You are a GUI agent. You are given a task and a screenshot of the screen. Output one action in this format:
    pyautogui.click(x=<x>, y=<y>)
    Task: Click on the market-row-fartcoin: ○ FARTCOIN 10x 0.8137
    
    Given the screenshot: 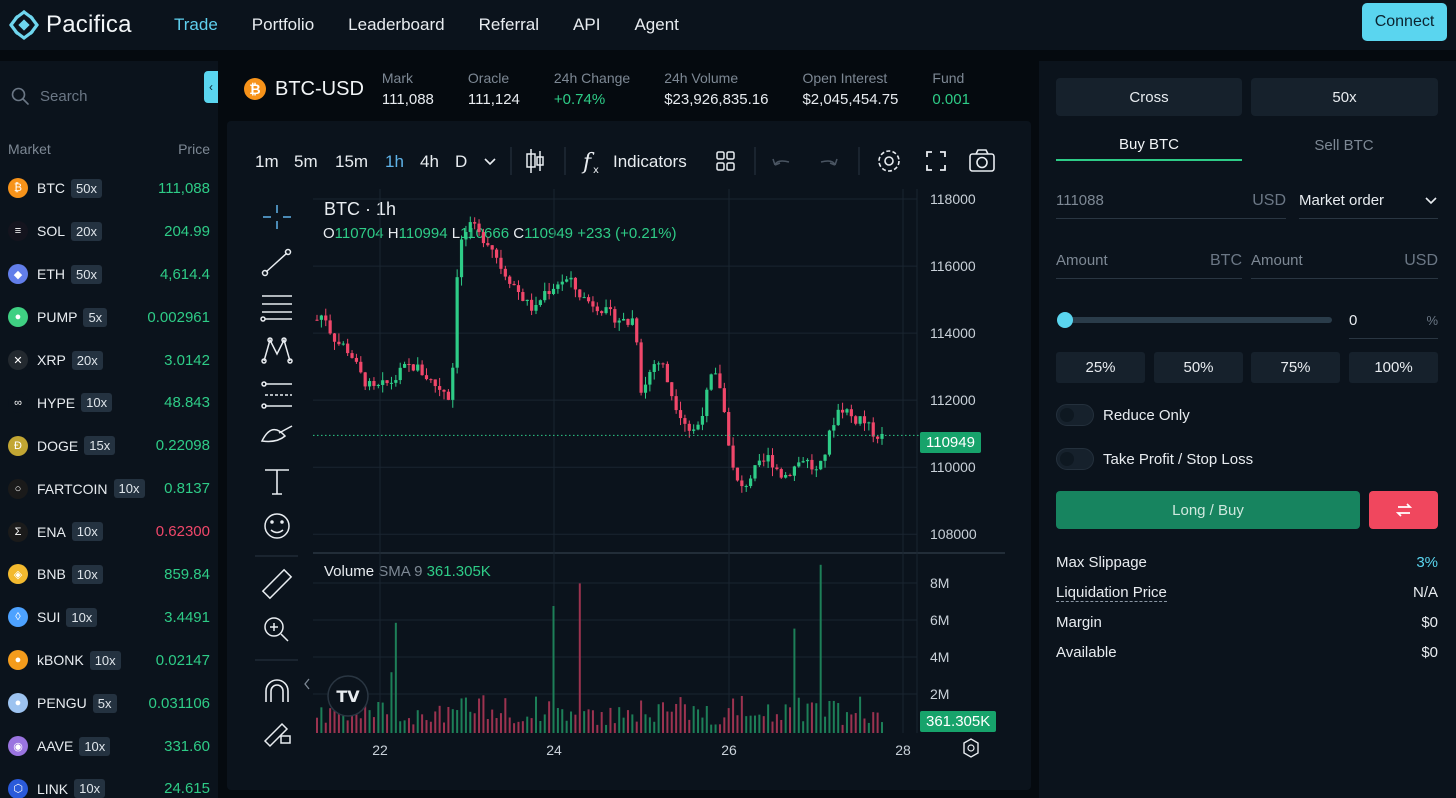 What is the action you would take?
    pyautogui.click(x=109, y=488)
    